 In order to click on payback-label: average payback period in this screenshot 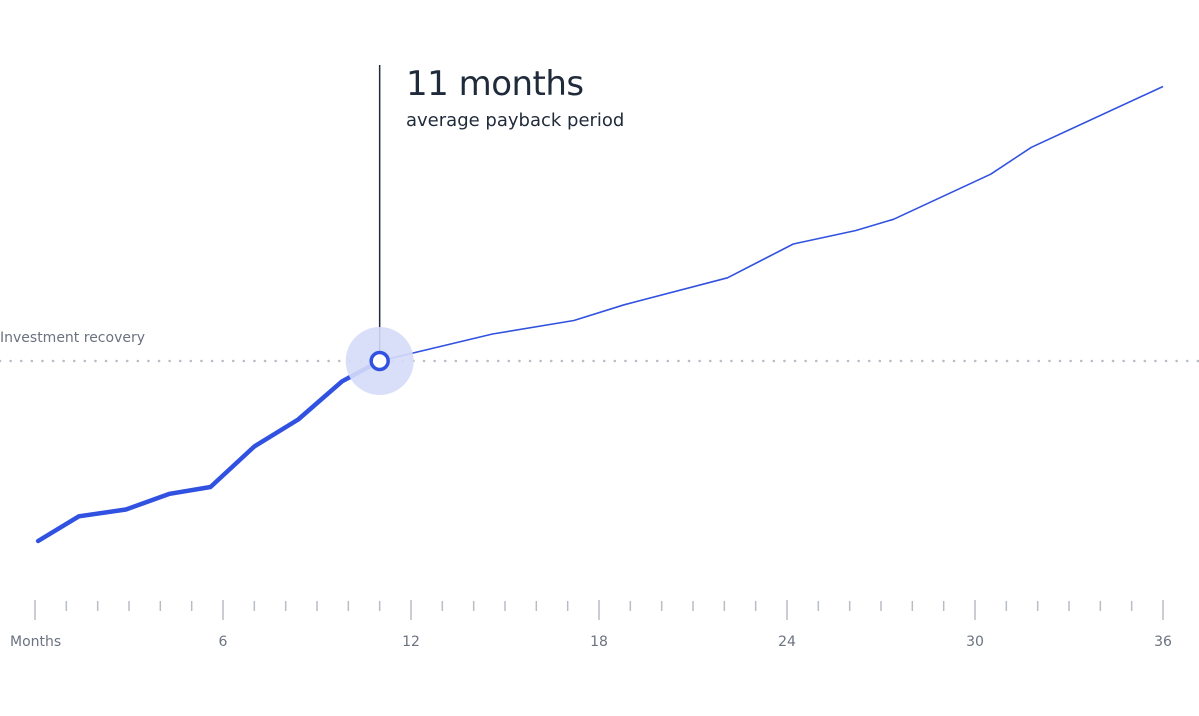, I will do `click(515, 120)`.